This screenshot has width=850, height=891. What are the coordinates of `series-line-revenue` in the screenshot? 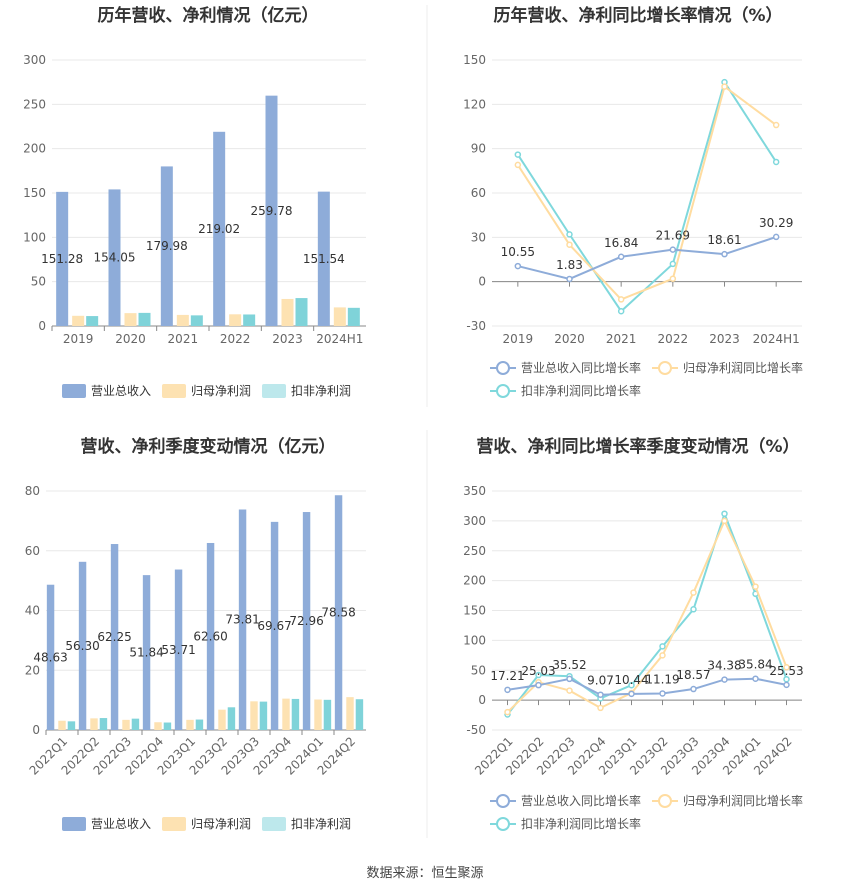 It's located at (647, 258).